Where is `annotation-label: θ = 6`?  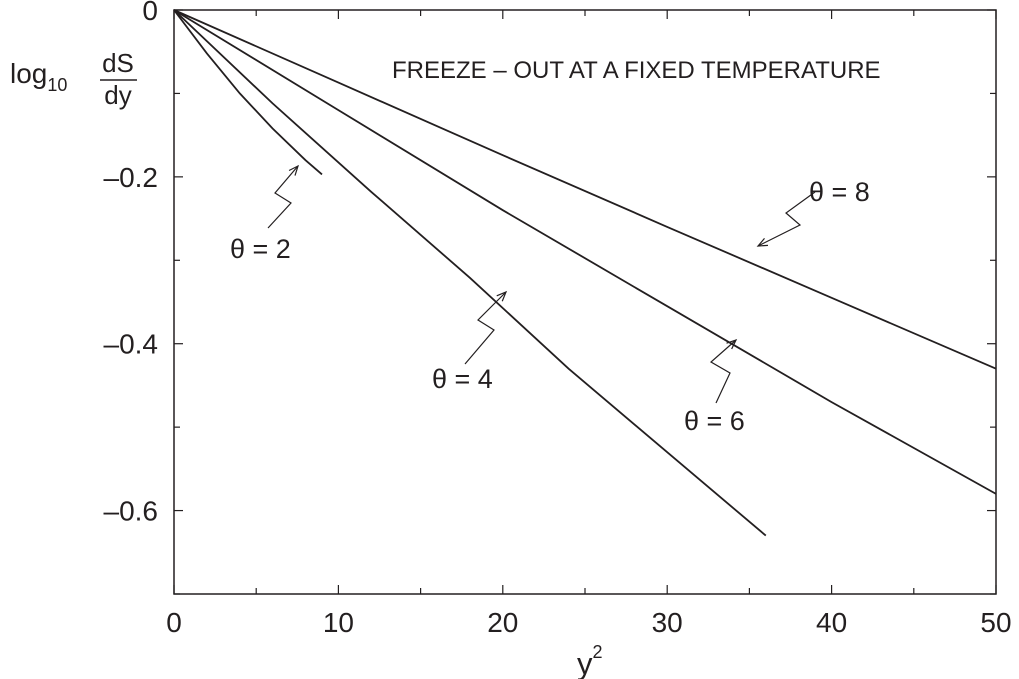 annotation-label: θ = 6 is located at coordinates (714, 421).